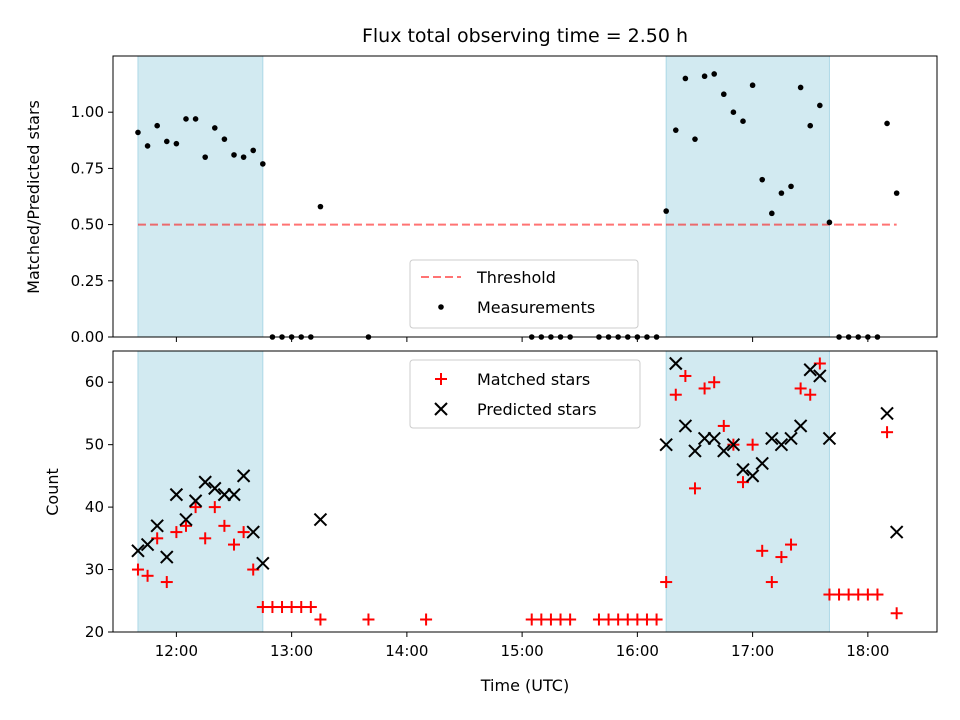 Image resolution: width=960 pixels, height=720 pixels. What do you see at coordinates (524, 685) in the screenshot?
I see `x-axis-label: Time (UTC)` at bounding box center [524, 685].